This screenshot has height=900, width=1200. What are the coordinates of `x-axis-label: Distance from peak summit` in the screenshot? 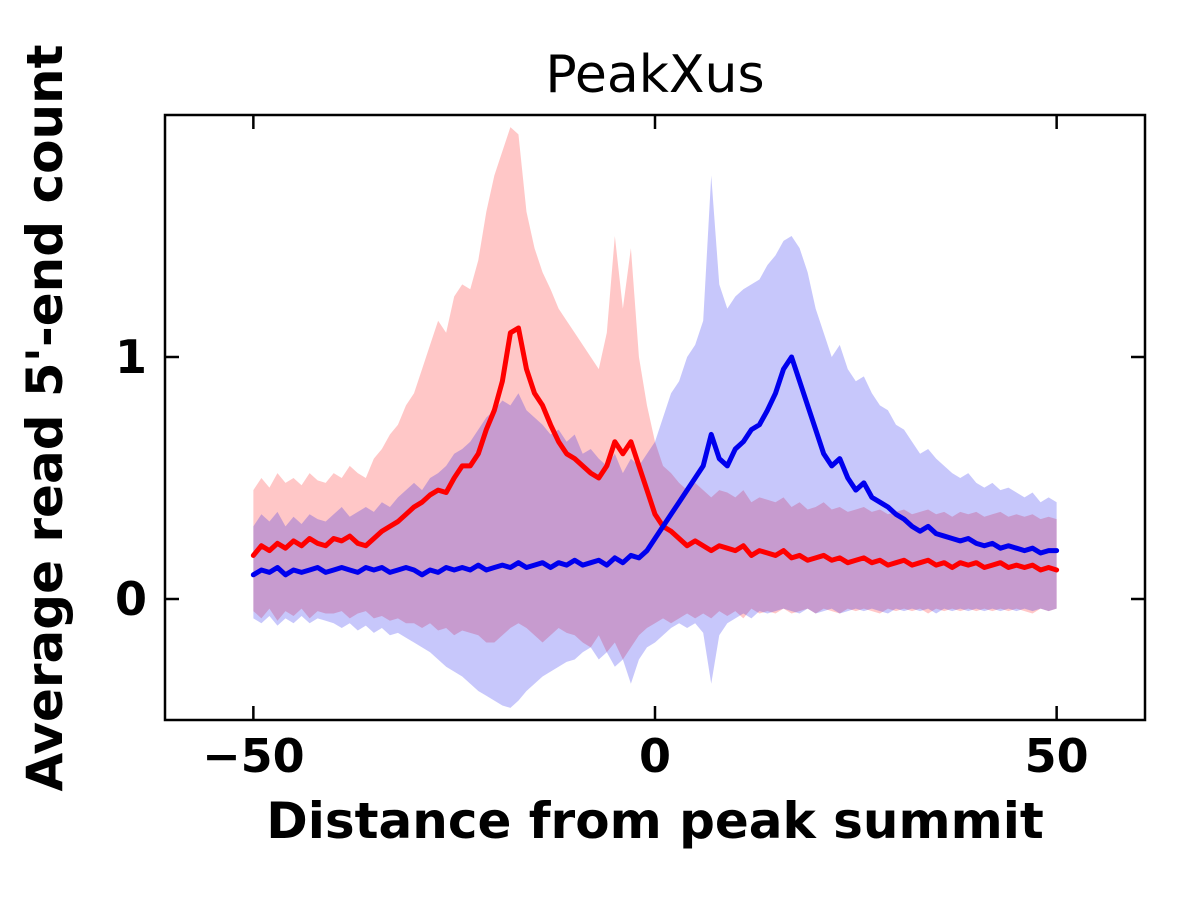 It's located at (655, 821).